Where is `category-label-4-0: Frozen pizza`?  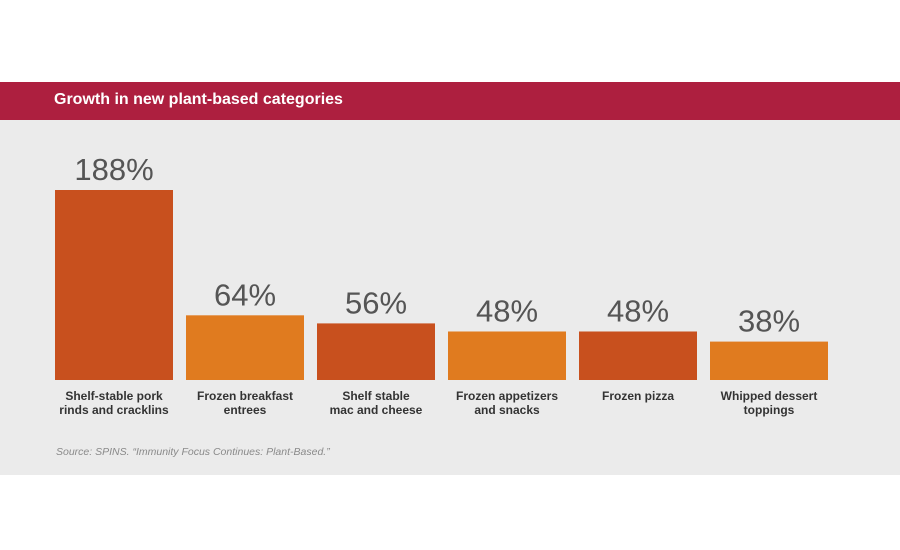 category-label-4-0: Frozen pizza is located at coordinates (638, 396).